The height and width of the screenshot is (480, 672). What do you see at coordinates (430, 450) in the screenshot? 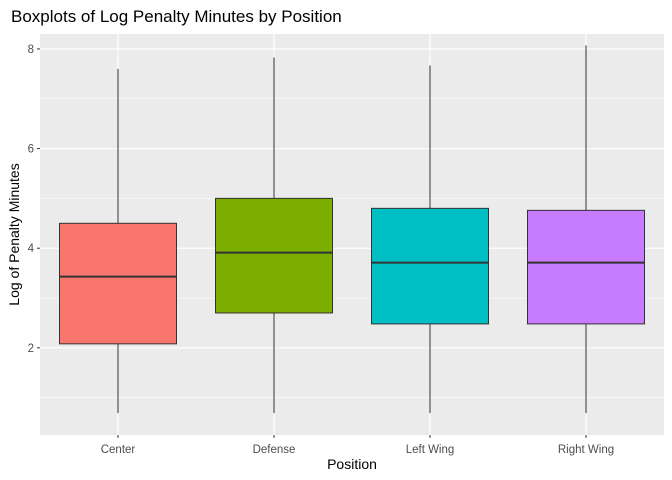
I see `x-tick-label: Left Wing` at bounding box center [430, 450].